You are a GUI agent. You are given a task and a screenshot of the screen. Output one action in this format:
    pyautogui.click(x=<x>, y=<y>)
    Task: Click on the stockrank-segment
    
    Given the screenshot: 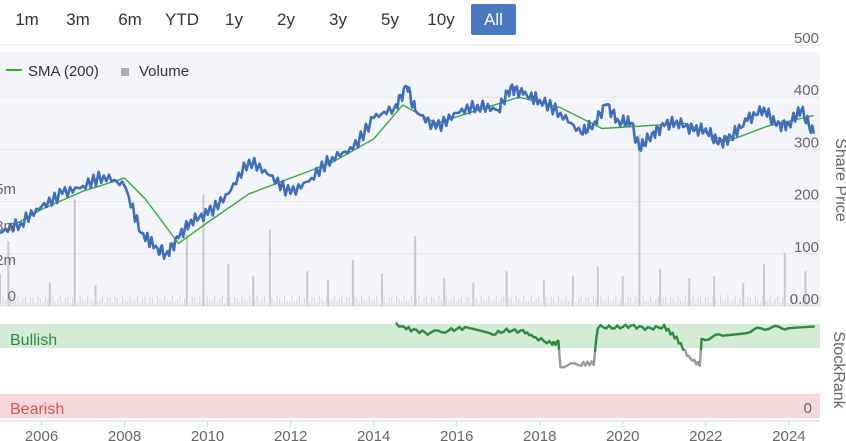 What is the action you would take?
    pyautogui.click(x=595, y=354)
    